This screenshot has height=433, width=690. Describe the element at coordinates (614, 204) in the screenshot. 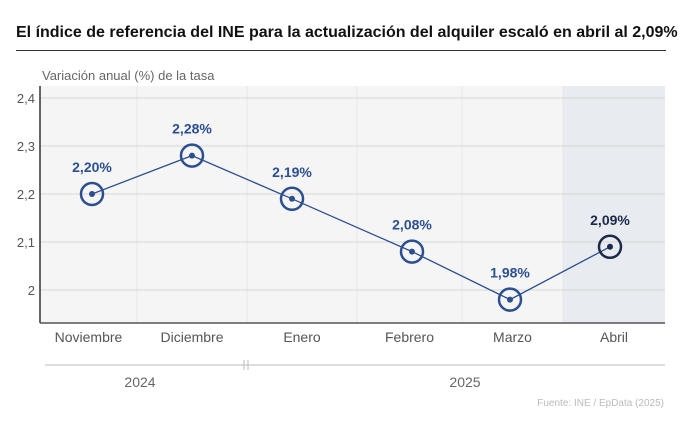

I see `highlight-band` at that location.